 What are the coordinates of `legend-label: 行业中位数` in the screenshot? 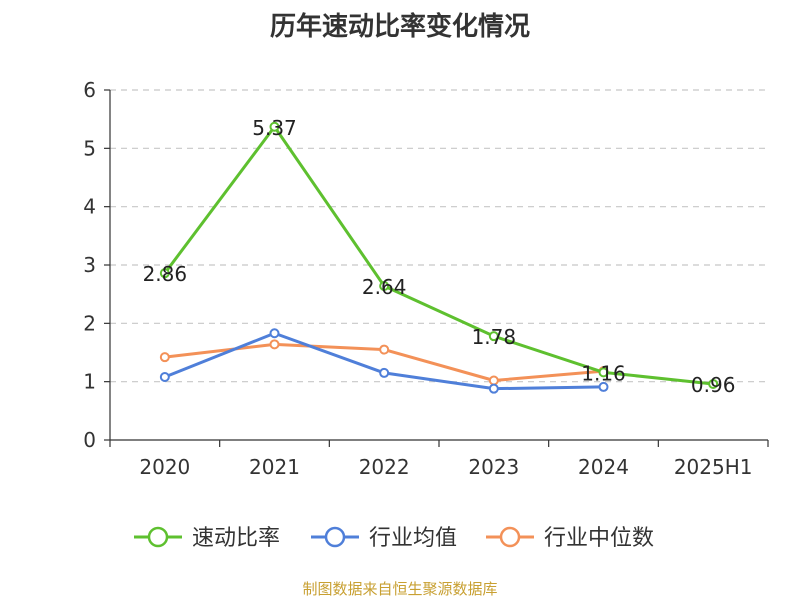 It's located at (599, 538).